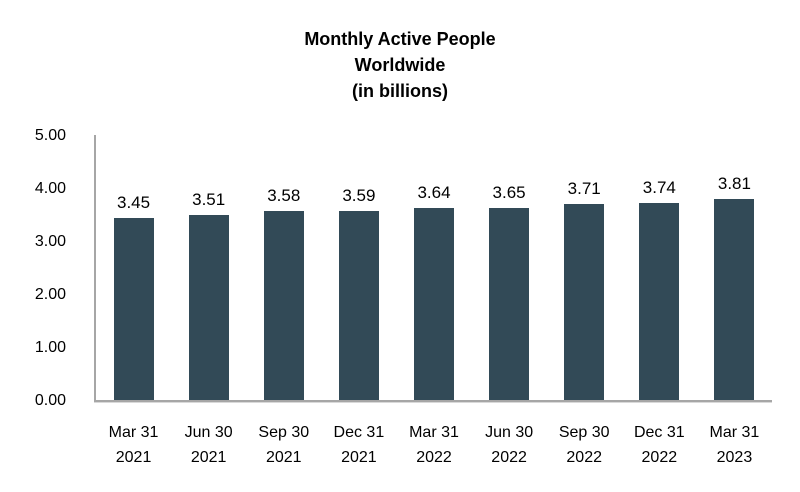 Image resolution: width=800 pixels, height=492 pixels. Describe the element at coordinates (434, 192) in the screenshot. I see `bar-value-label: 3.64` at that location.